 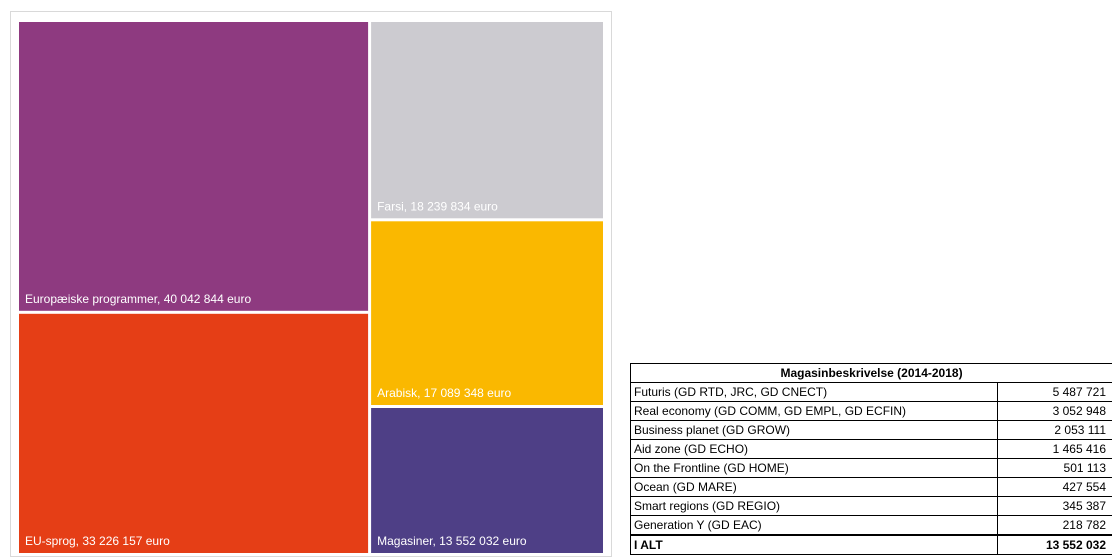 I want to click on table-row: Generation Y (GD EAC)218 782, so click(x=871, y=526).